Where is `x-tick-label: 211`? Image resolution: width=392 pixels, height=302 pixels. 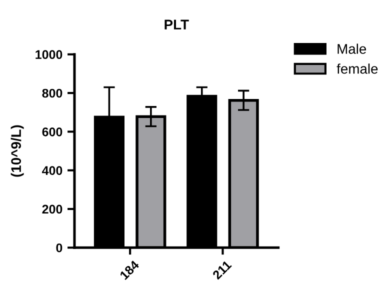 x-tick-label: 211 is located at coordinates (222, 270).